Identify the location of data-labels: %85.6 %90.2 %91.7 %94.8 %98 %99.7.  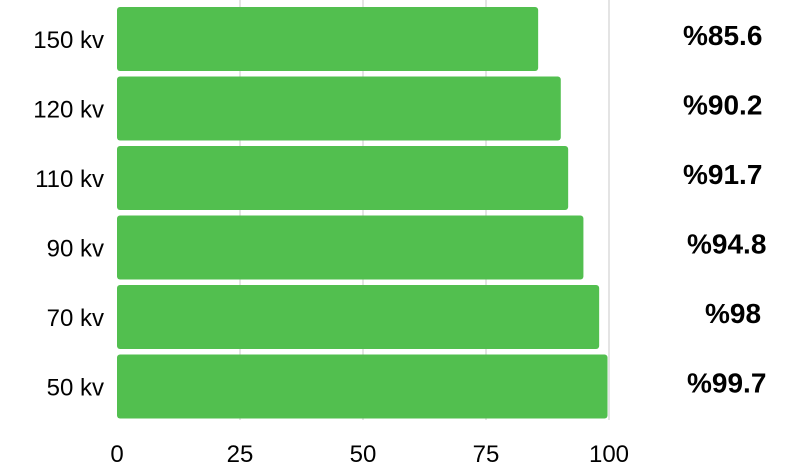
(724, 209).